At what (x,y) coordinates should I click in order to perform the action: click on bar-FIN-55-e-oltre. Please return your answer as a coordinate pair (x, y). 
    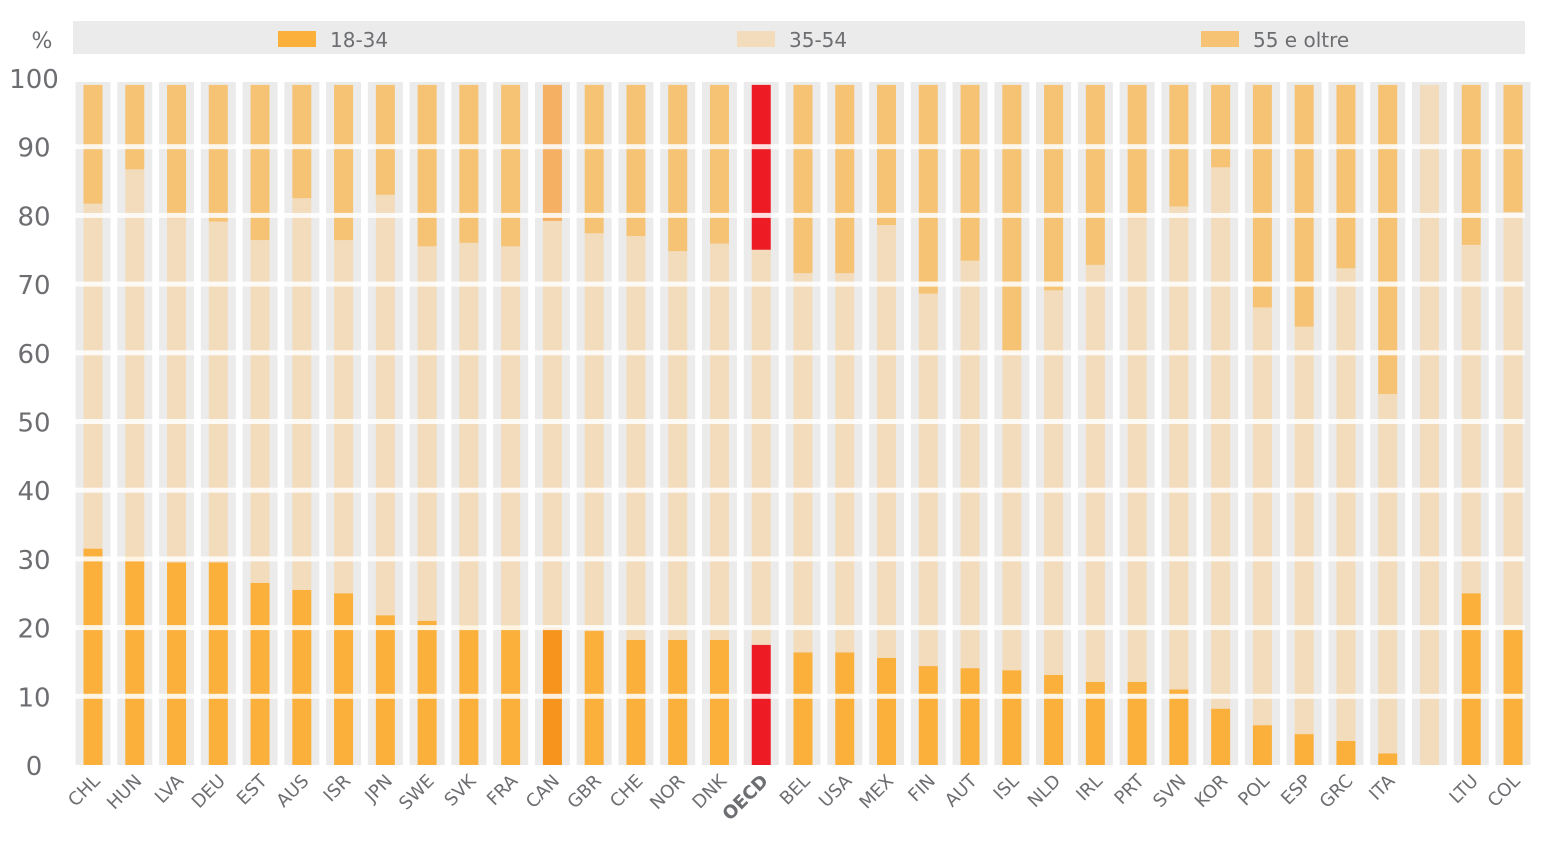
    Looking at the image, I should click on (928, 189).